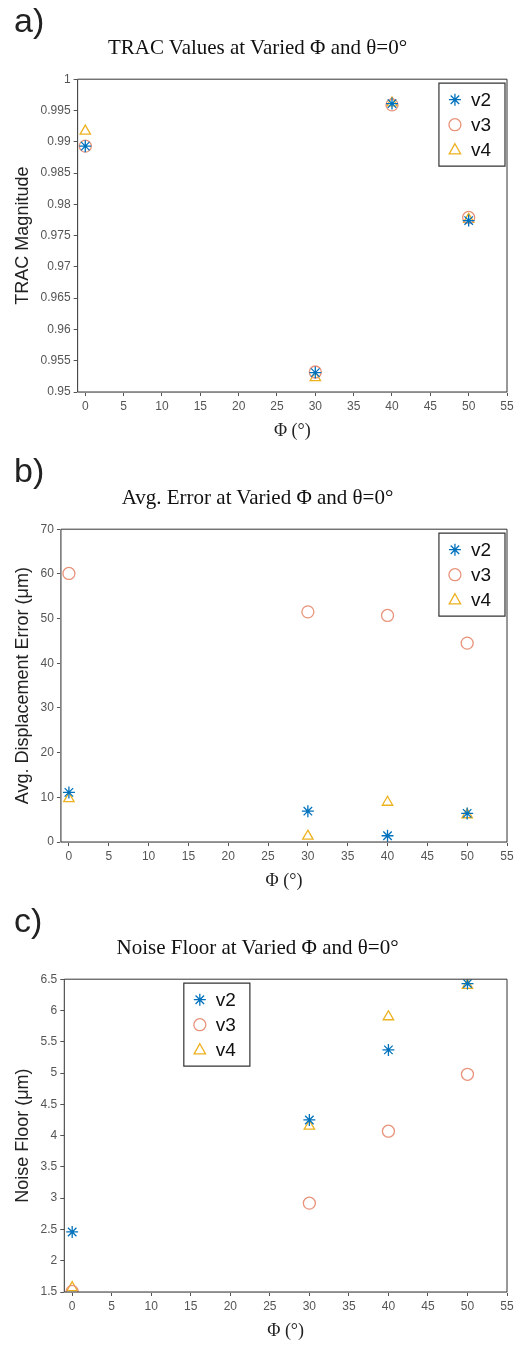 This screenshot has height=1351, width=521. I want to click on text: b), so click(29, 470).